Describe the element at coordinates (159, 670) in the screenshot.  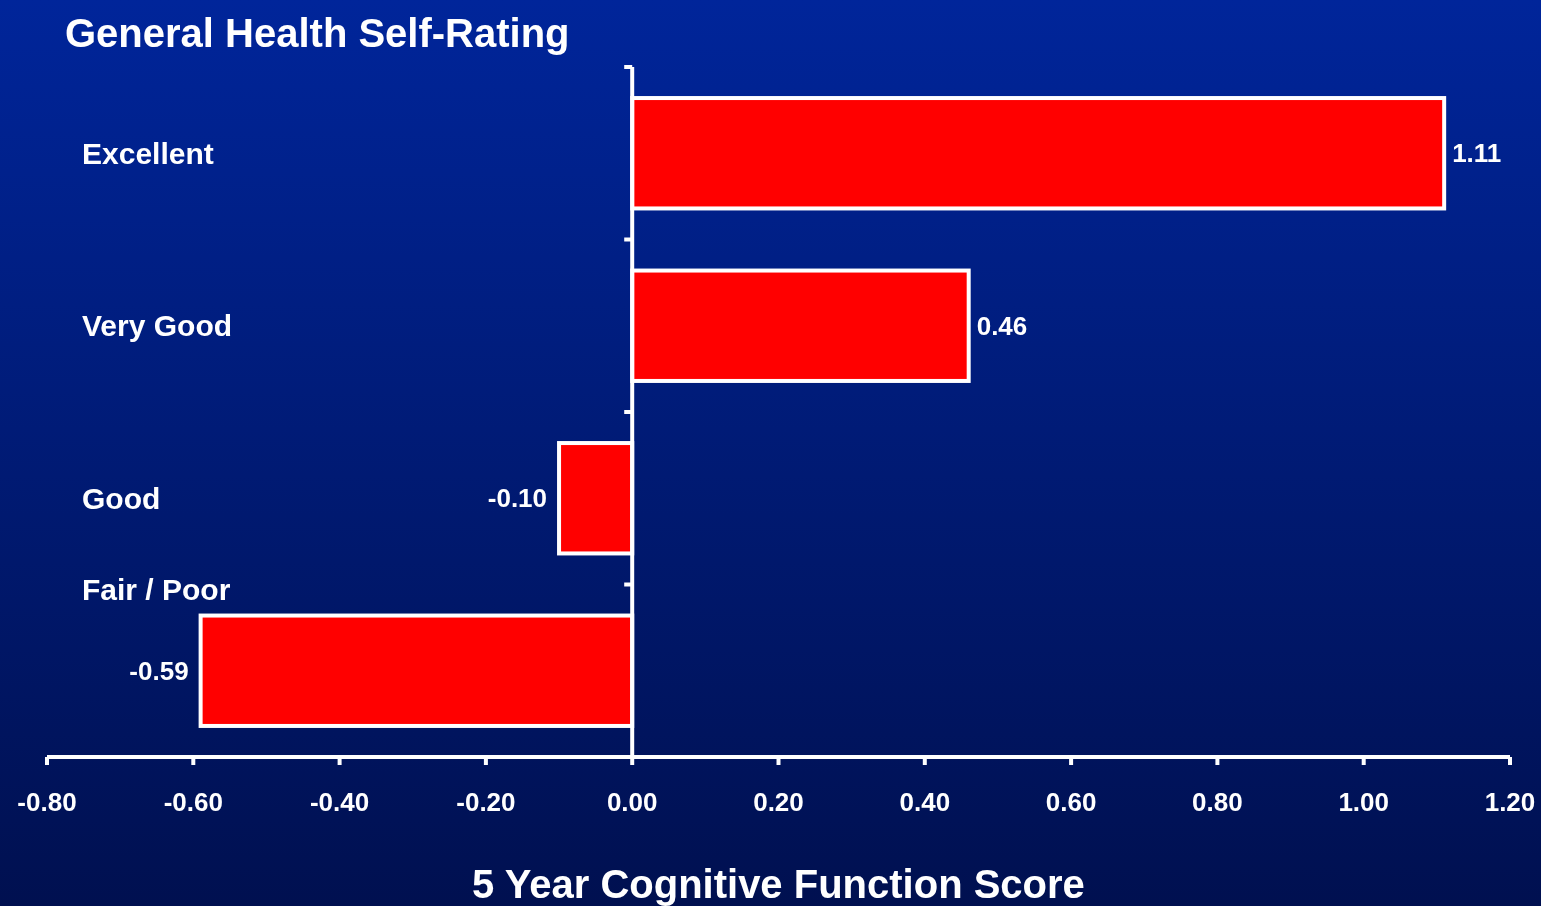
I see `data-label: -0.59` at that location.